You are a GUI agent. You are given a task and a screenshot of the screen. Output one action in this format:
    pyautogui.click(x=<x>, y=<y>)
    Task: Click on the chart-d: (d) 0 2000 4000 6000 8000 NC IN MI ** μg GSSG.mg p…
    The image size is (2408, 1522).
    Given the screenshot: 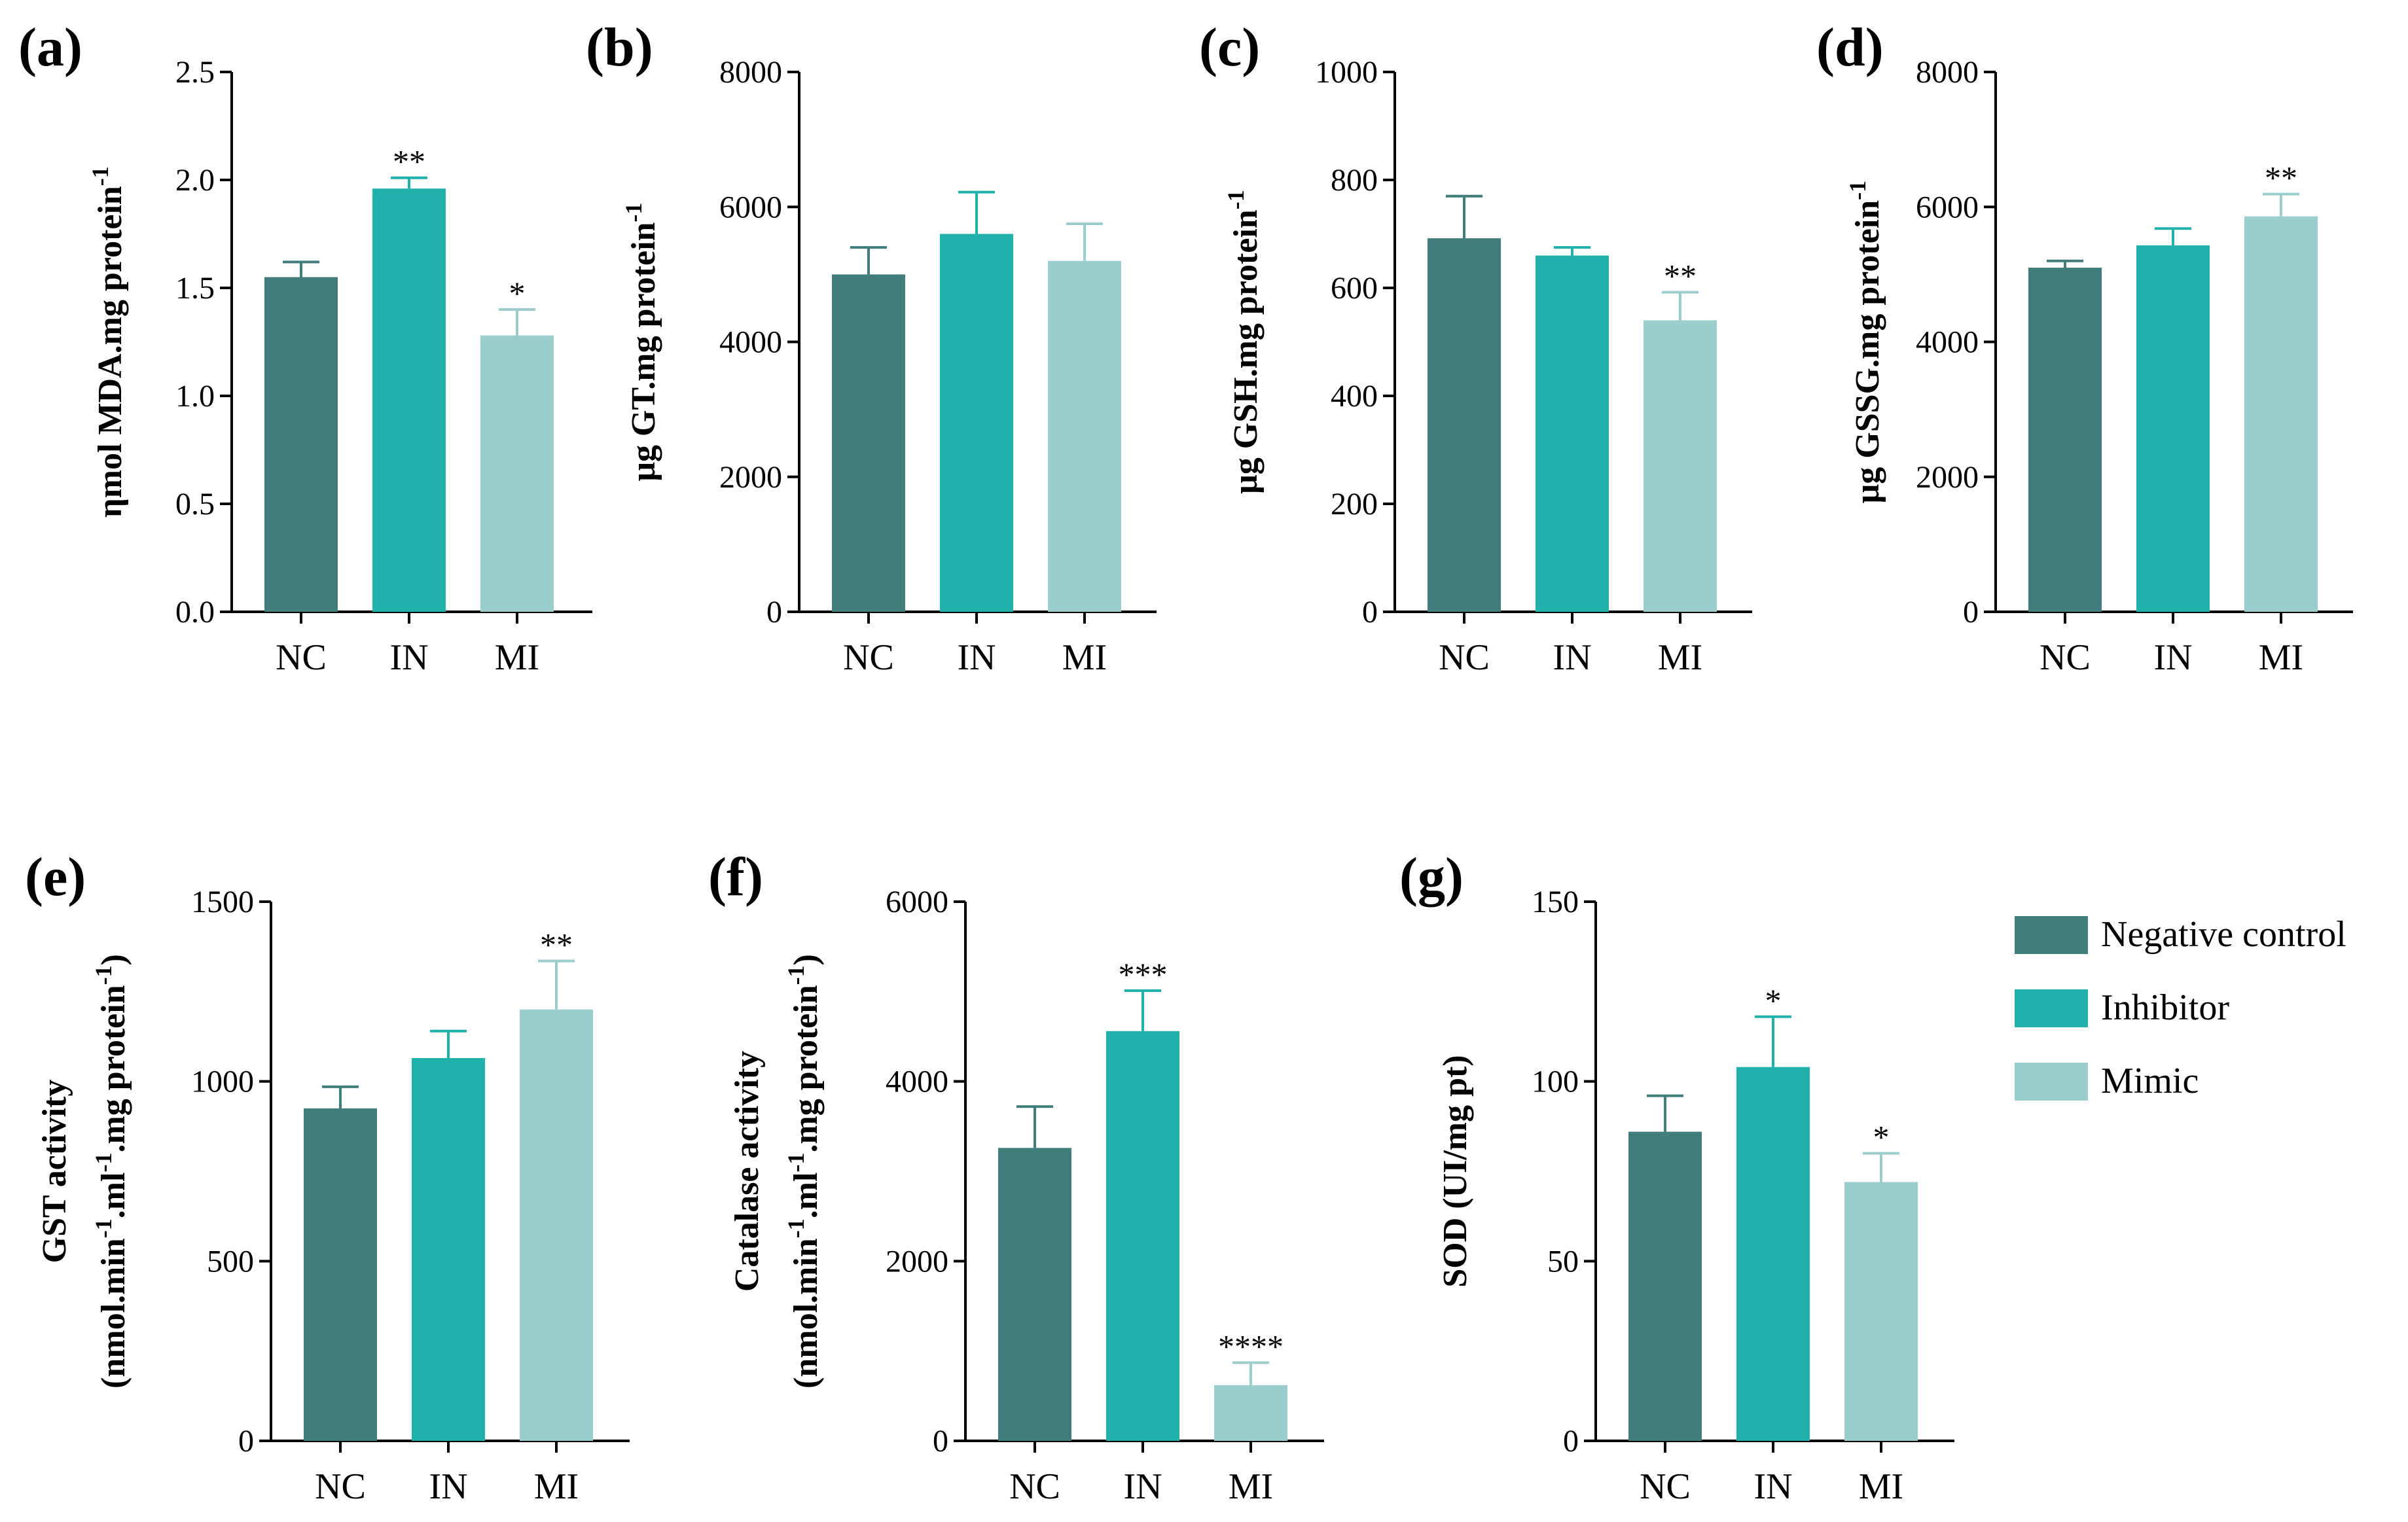 What is the action you would take?
    pyautogui.click(x=2084, y=347)
    